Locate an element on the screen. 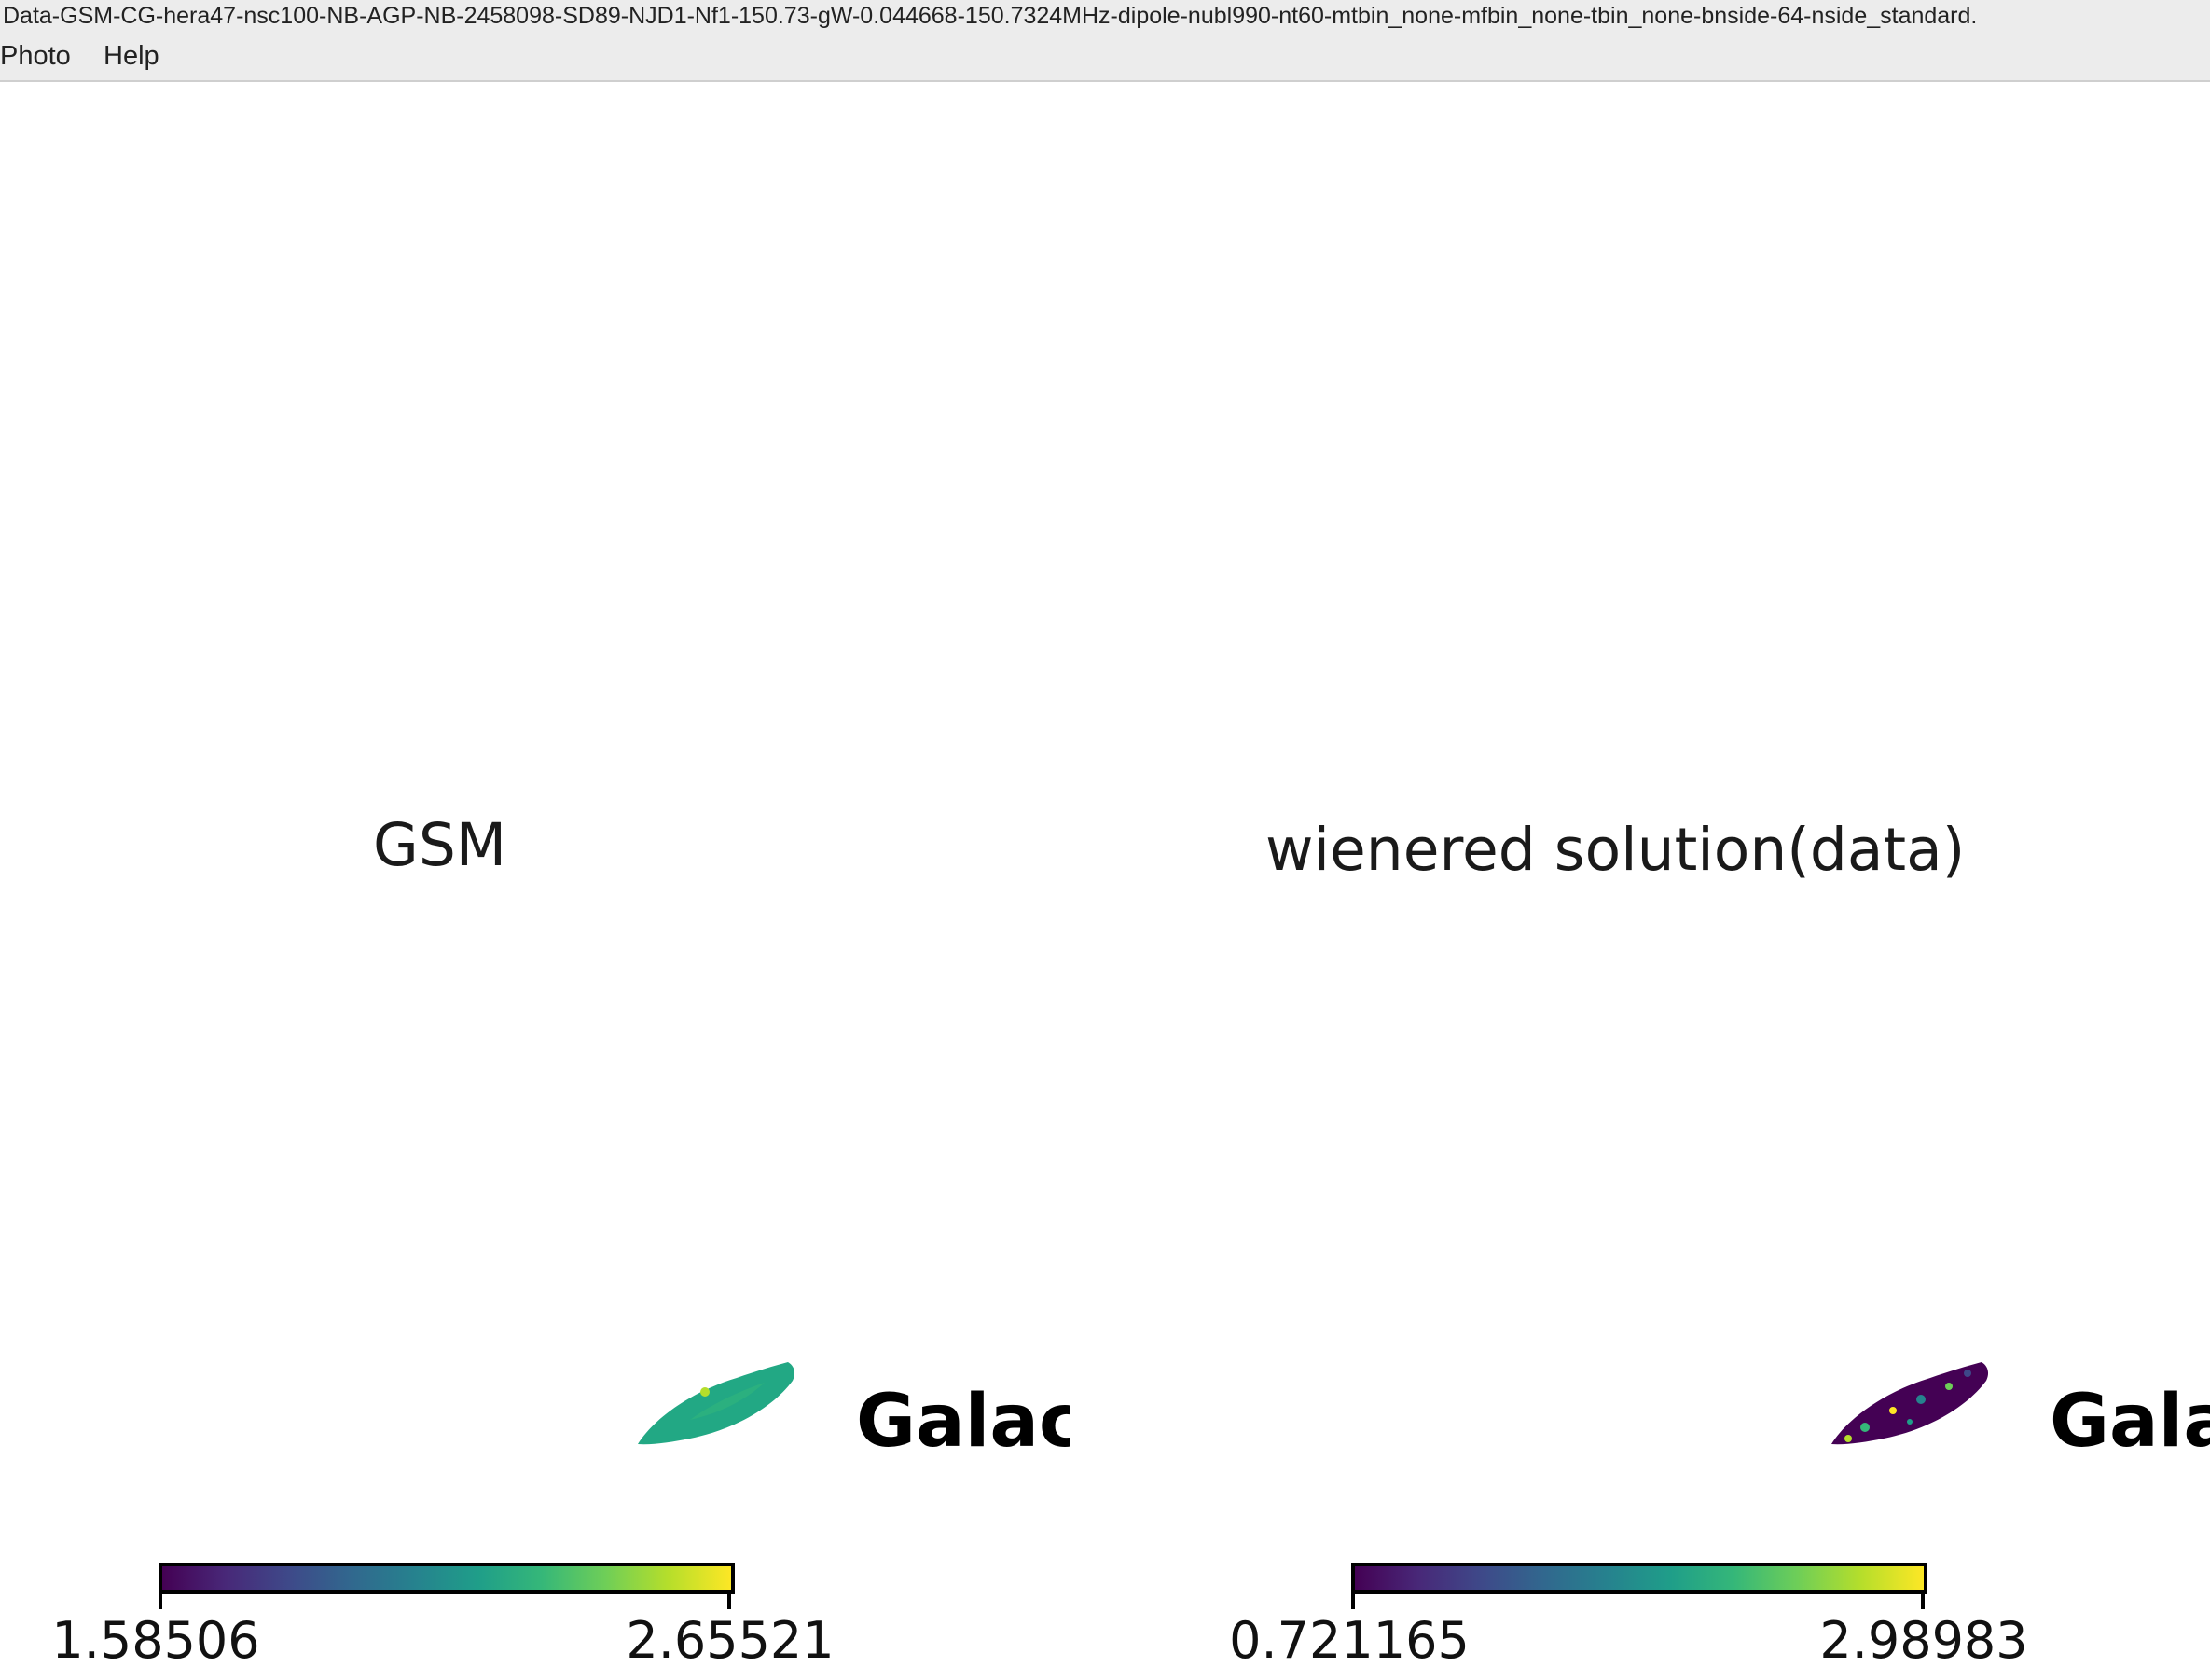 This screenshot has height=1680, width=2210. sky-map-patch-left is located at coordinates (716, 1403).